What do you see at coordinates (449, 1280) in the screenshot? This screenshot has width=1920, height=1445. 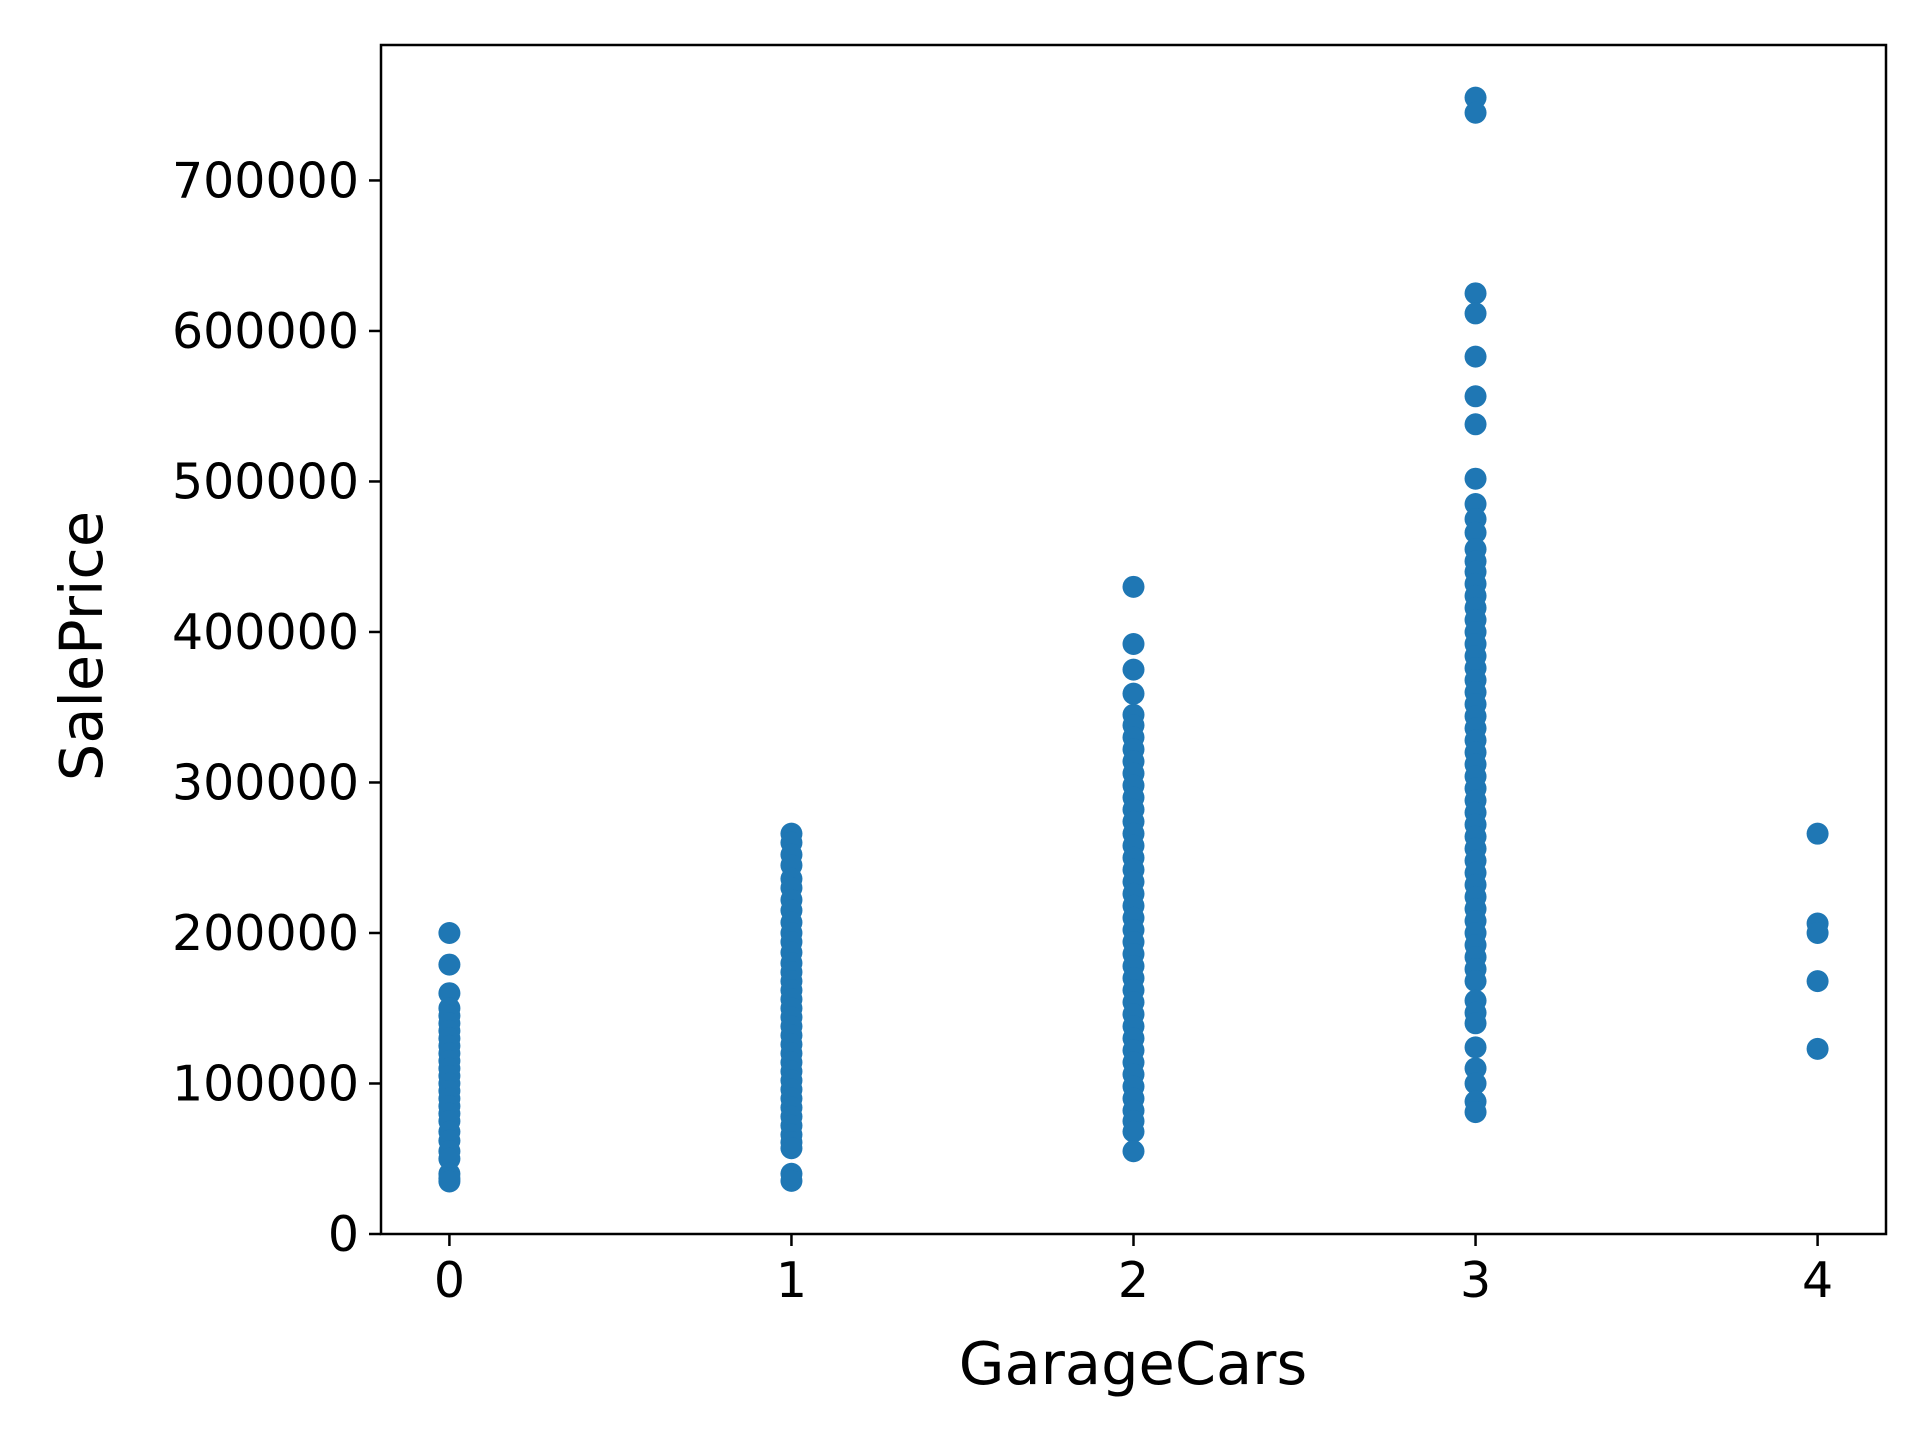 I see `x-tick-label: 0` at bounding box center [449, 1280].